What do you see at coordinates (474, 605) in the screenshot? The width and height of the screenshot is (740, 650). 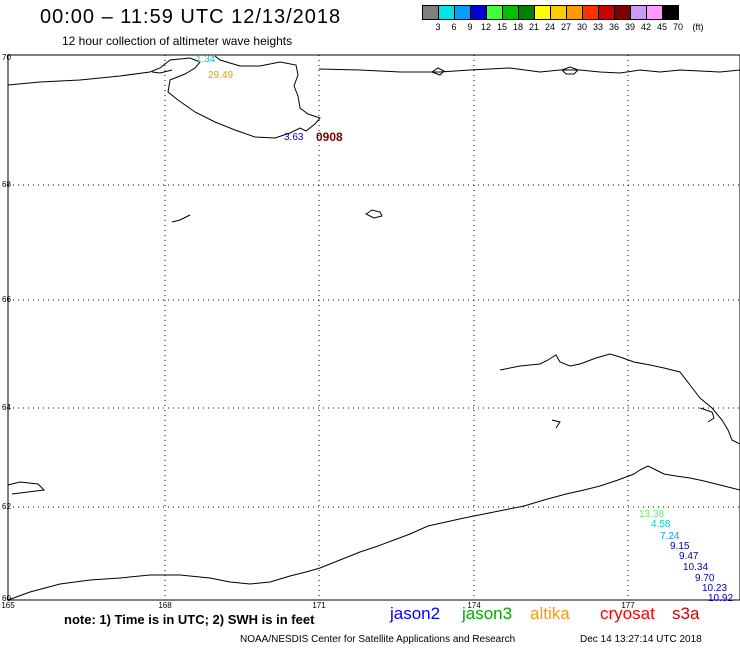 I see `lon-label-174: 174` at bounding box center [474, 605].